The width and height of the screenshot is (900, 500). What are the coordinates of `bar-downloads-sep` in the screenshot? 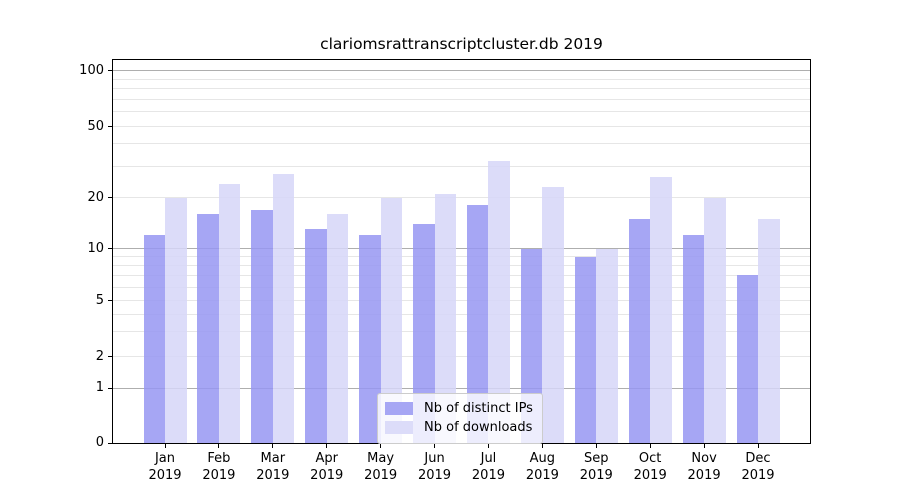 It's located at (607, 345).